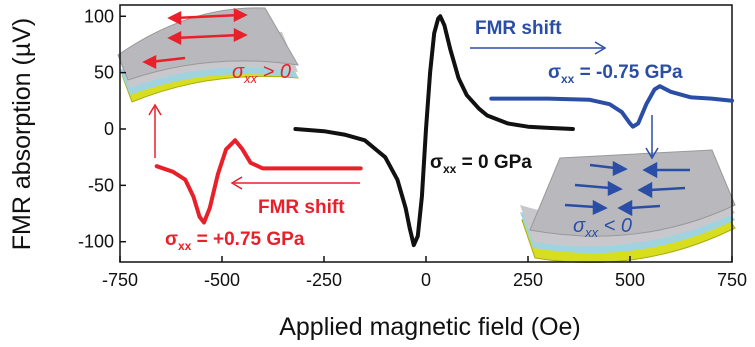 This screenshot has width=755, height=347. Describe the element at coordinates (528, 280) in the screenshot. I see `x-tick-label: 250` at that location.